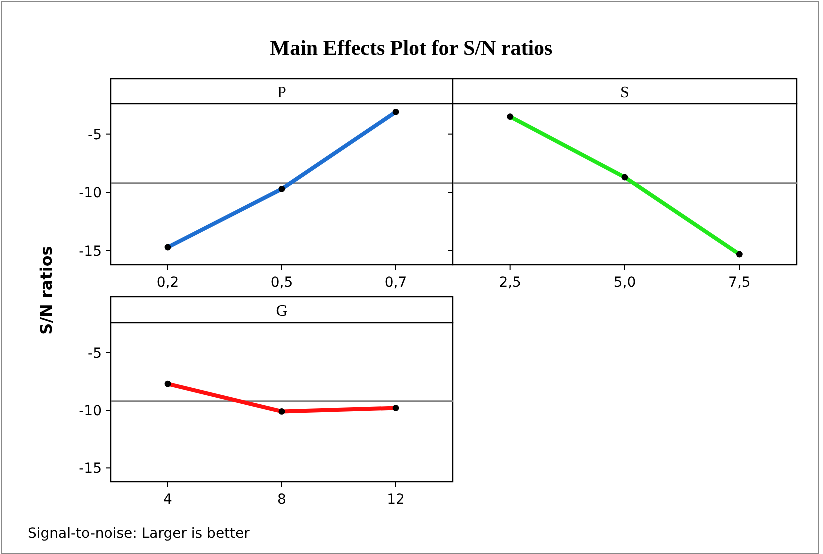 The height and width of the screenshot is (554, 823). Describe the element at coordinates (282, 283) in the screenshot. I see `x-tick-label: 0,5` at that location.